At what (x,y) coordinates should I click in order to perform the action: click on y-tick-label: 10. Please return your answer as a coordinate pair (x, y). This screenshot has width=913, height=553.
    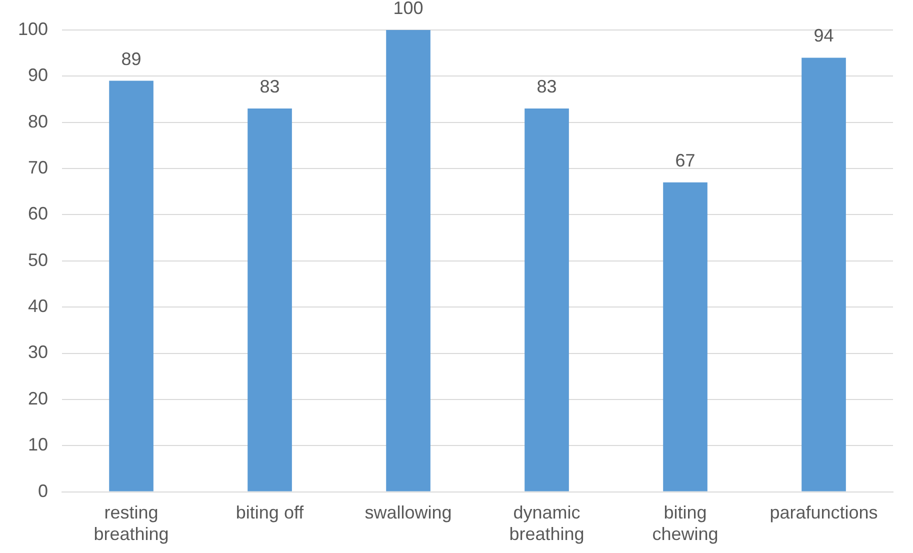
    Looking at the image, I should click on (38, 444).